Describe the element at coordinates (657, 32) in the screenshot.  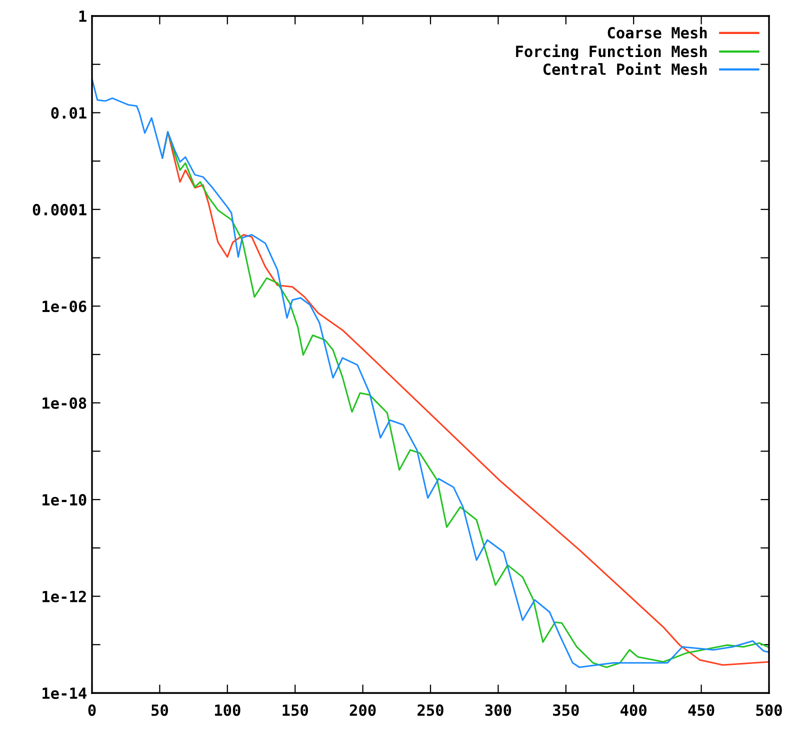
I see `legend-label: Coarse Mesh` at that location.